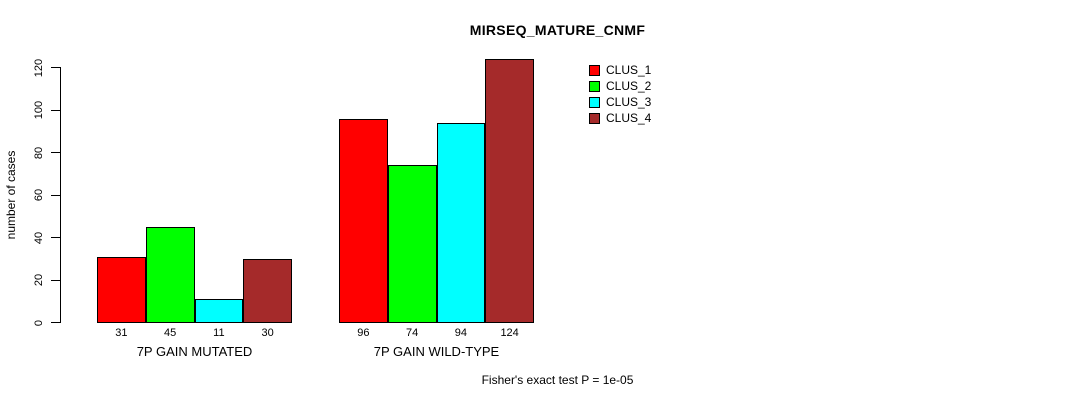 This screenshot has height=400, width=1090. Describe the element at coordinates (412, 332) in the screenshot. I see `bar-value-label: 74` at that location.